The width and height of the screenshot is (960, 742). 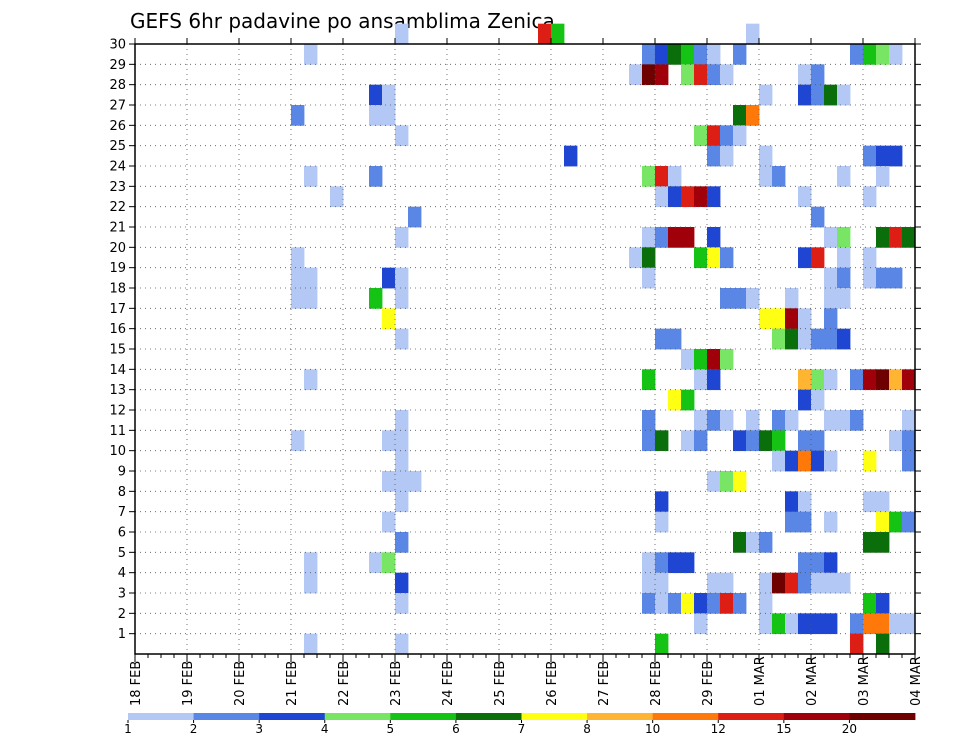 What do you see at coordinates (718, 729) in the screenshot?
I see `colorbar-label: 12` at bounding box center [718, 729].